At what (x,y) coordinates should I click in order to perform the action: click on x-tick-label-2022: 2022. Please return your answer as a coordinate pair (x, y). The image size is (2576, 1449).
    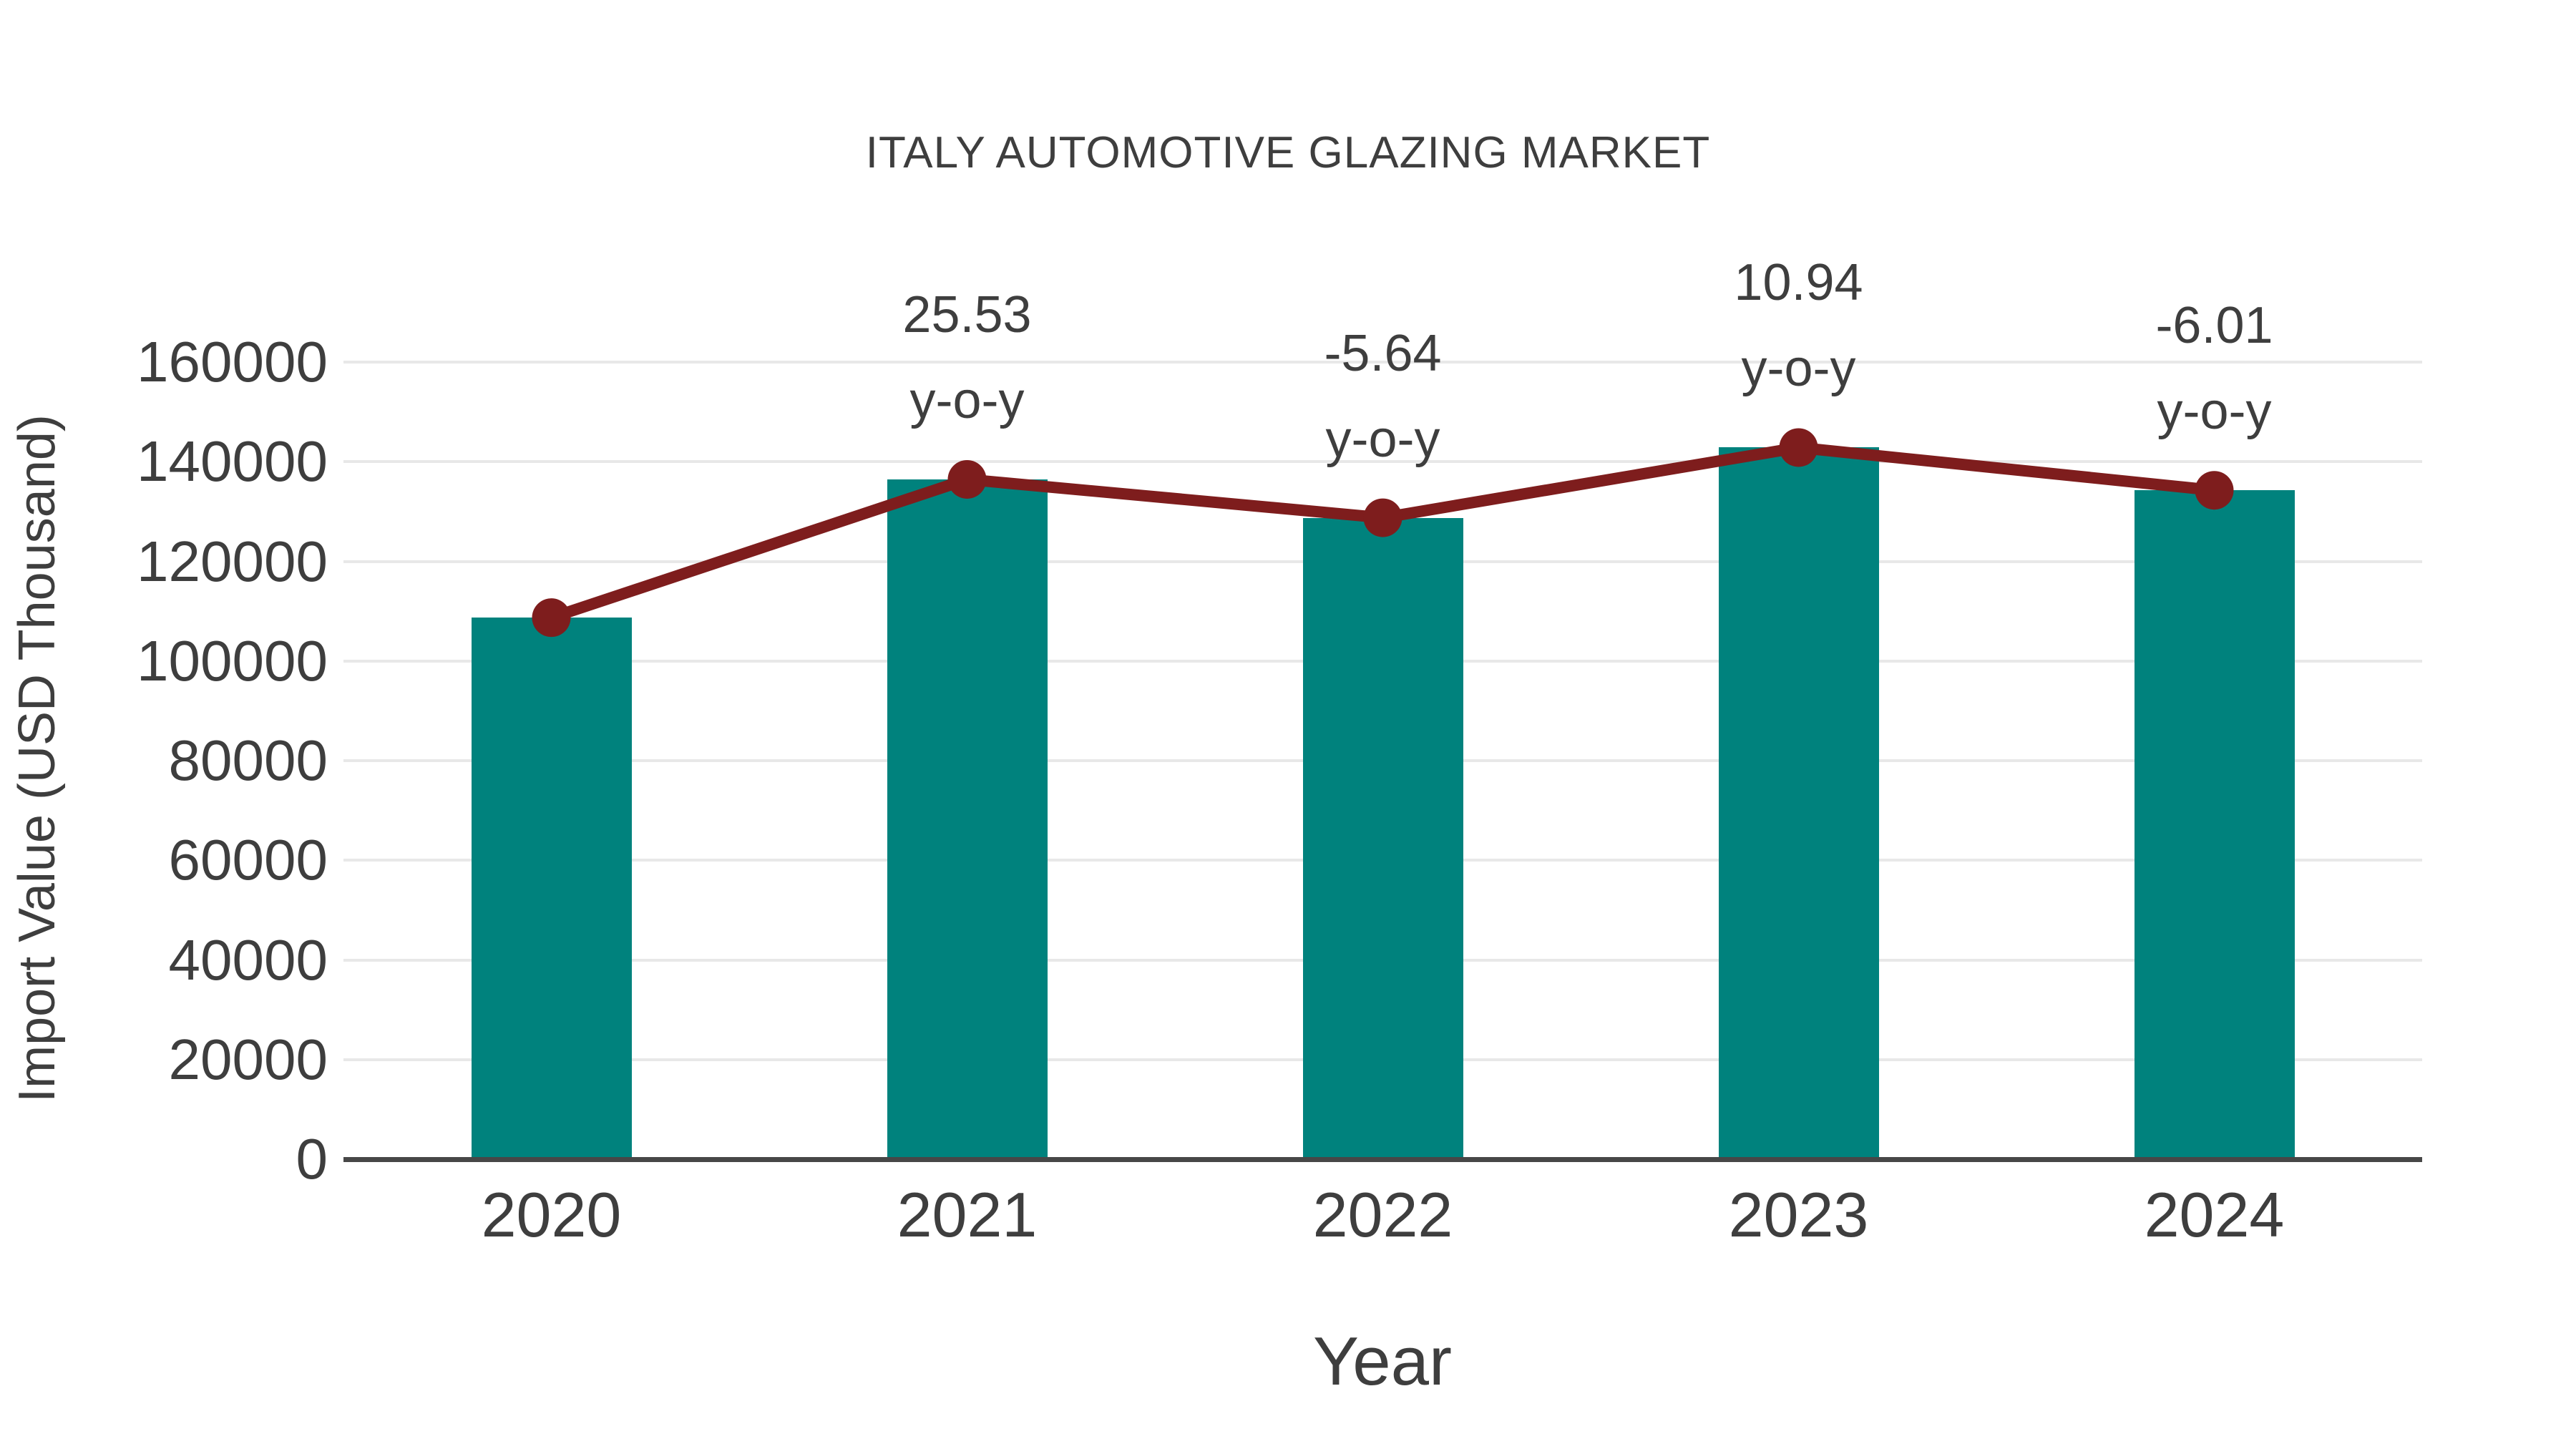
    Looking at the image, I should click on (1382, 1214).